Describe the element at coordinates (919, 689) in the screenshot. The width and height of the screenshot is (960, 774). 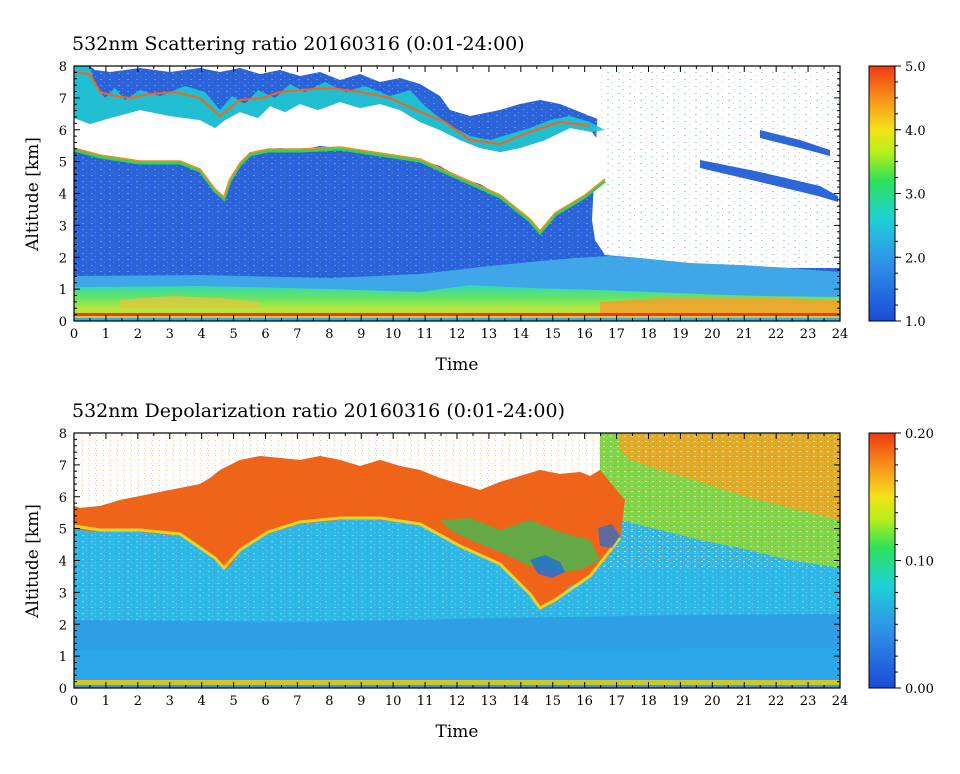
I see `colorbar-tick-label: 0.00` at that location.